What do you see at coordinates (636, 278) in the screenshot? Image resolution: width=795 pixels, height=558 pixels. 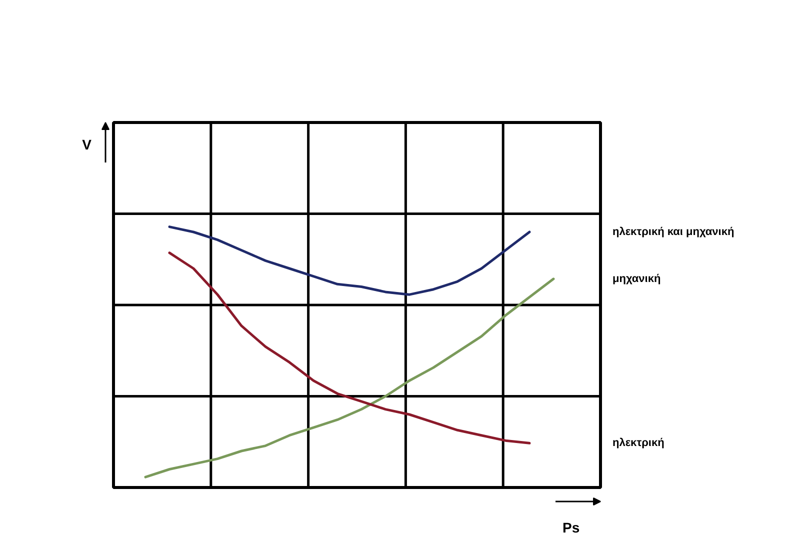 I see `text: μηχανική` at bounding box center [636, 278].